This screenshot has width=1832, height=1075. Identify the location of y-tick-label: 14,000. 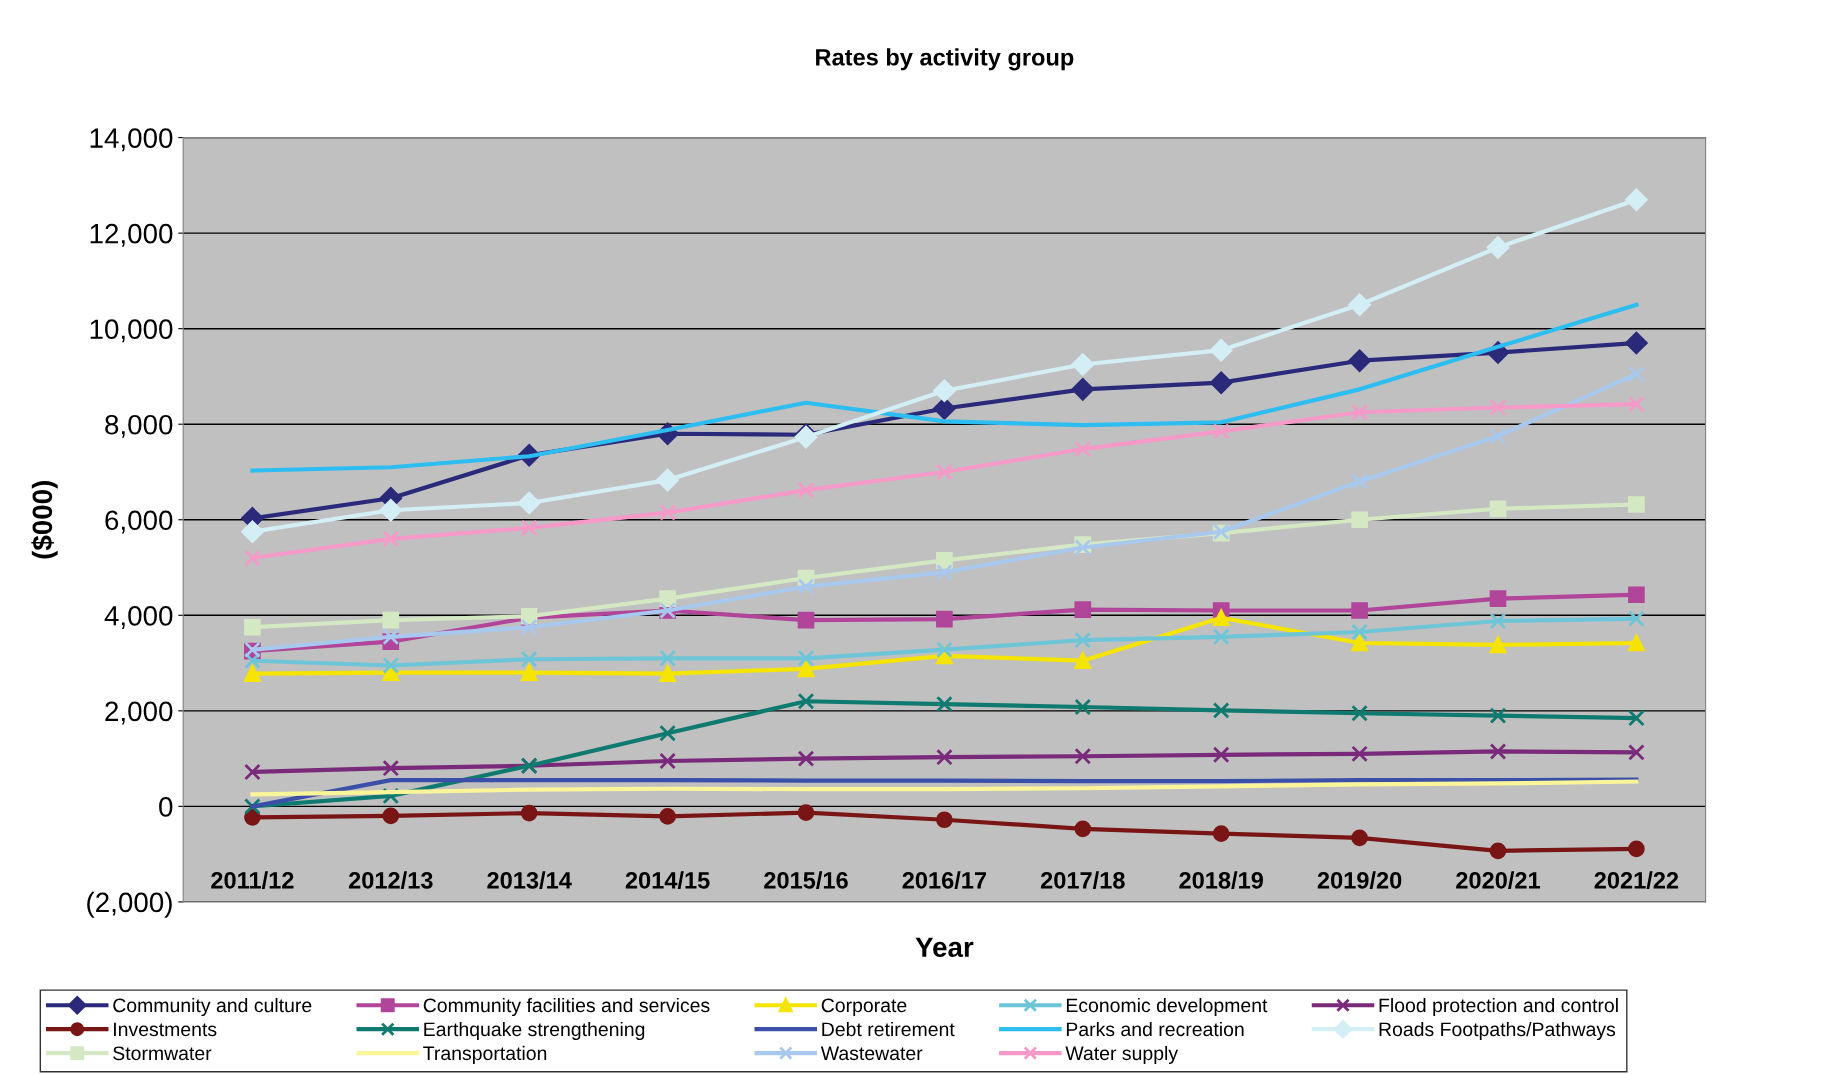
(131, 140).